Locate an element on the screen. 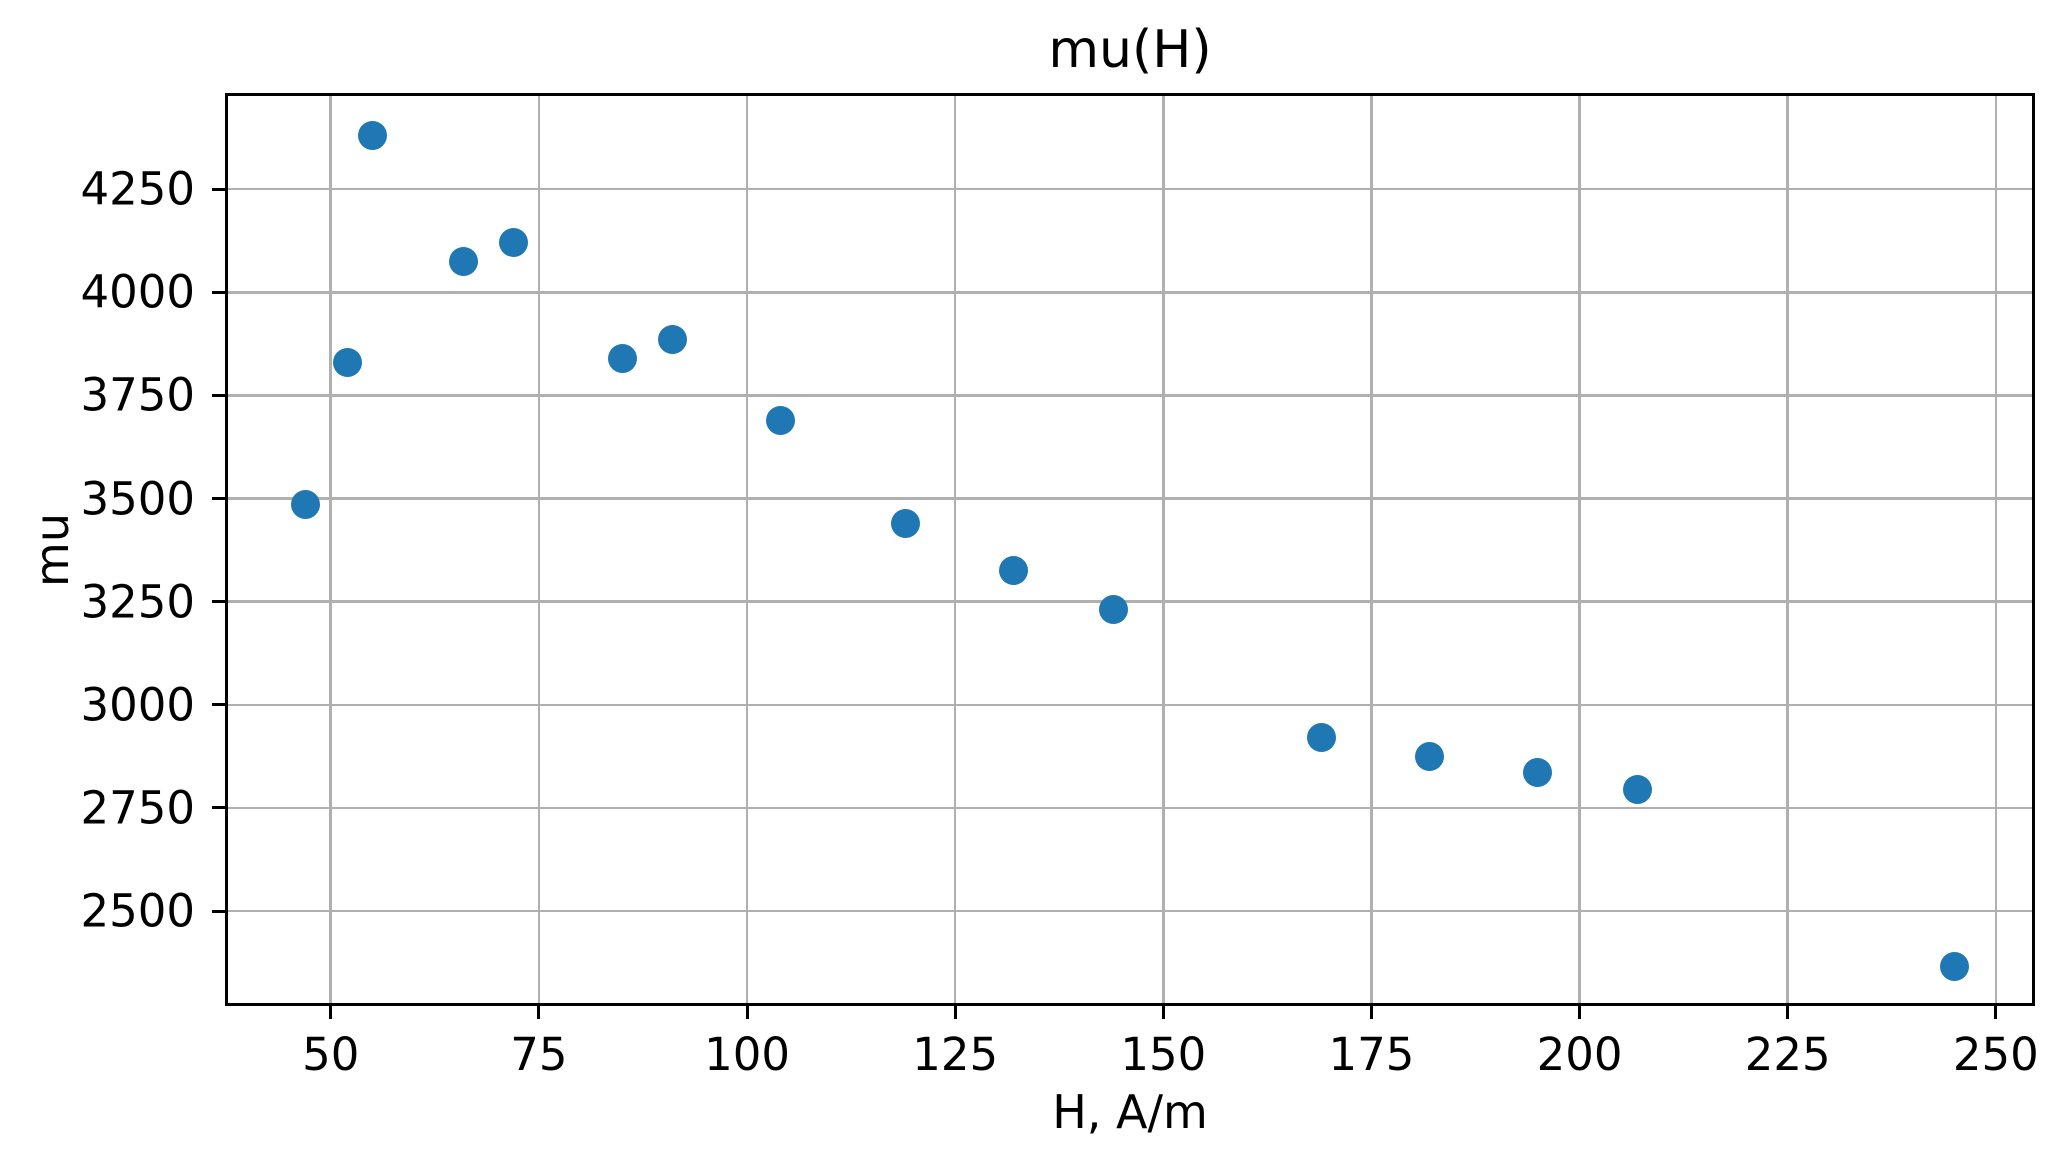 This screenshot has height=1166, width=2067. x-tick-label: 250 is located at coordinates (1995, 1054).